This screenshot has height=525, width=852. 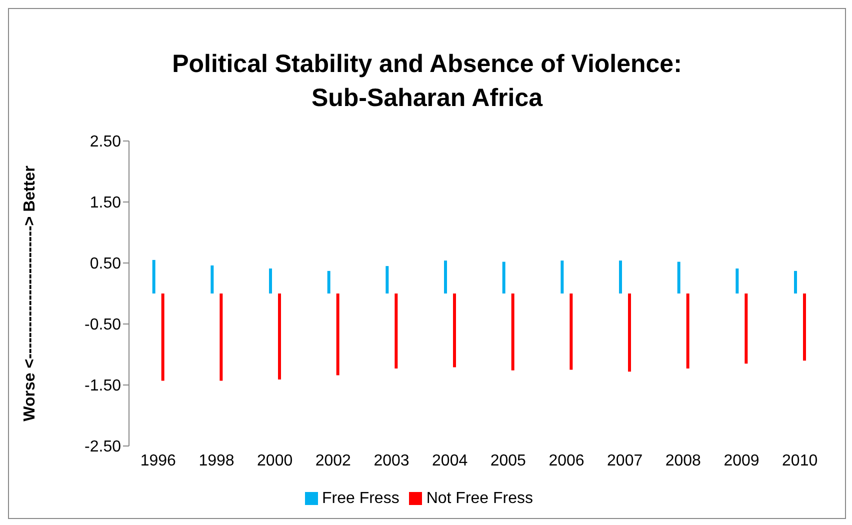 I want to click on x-tick-label: 1998, so click(x=216, y=461).